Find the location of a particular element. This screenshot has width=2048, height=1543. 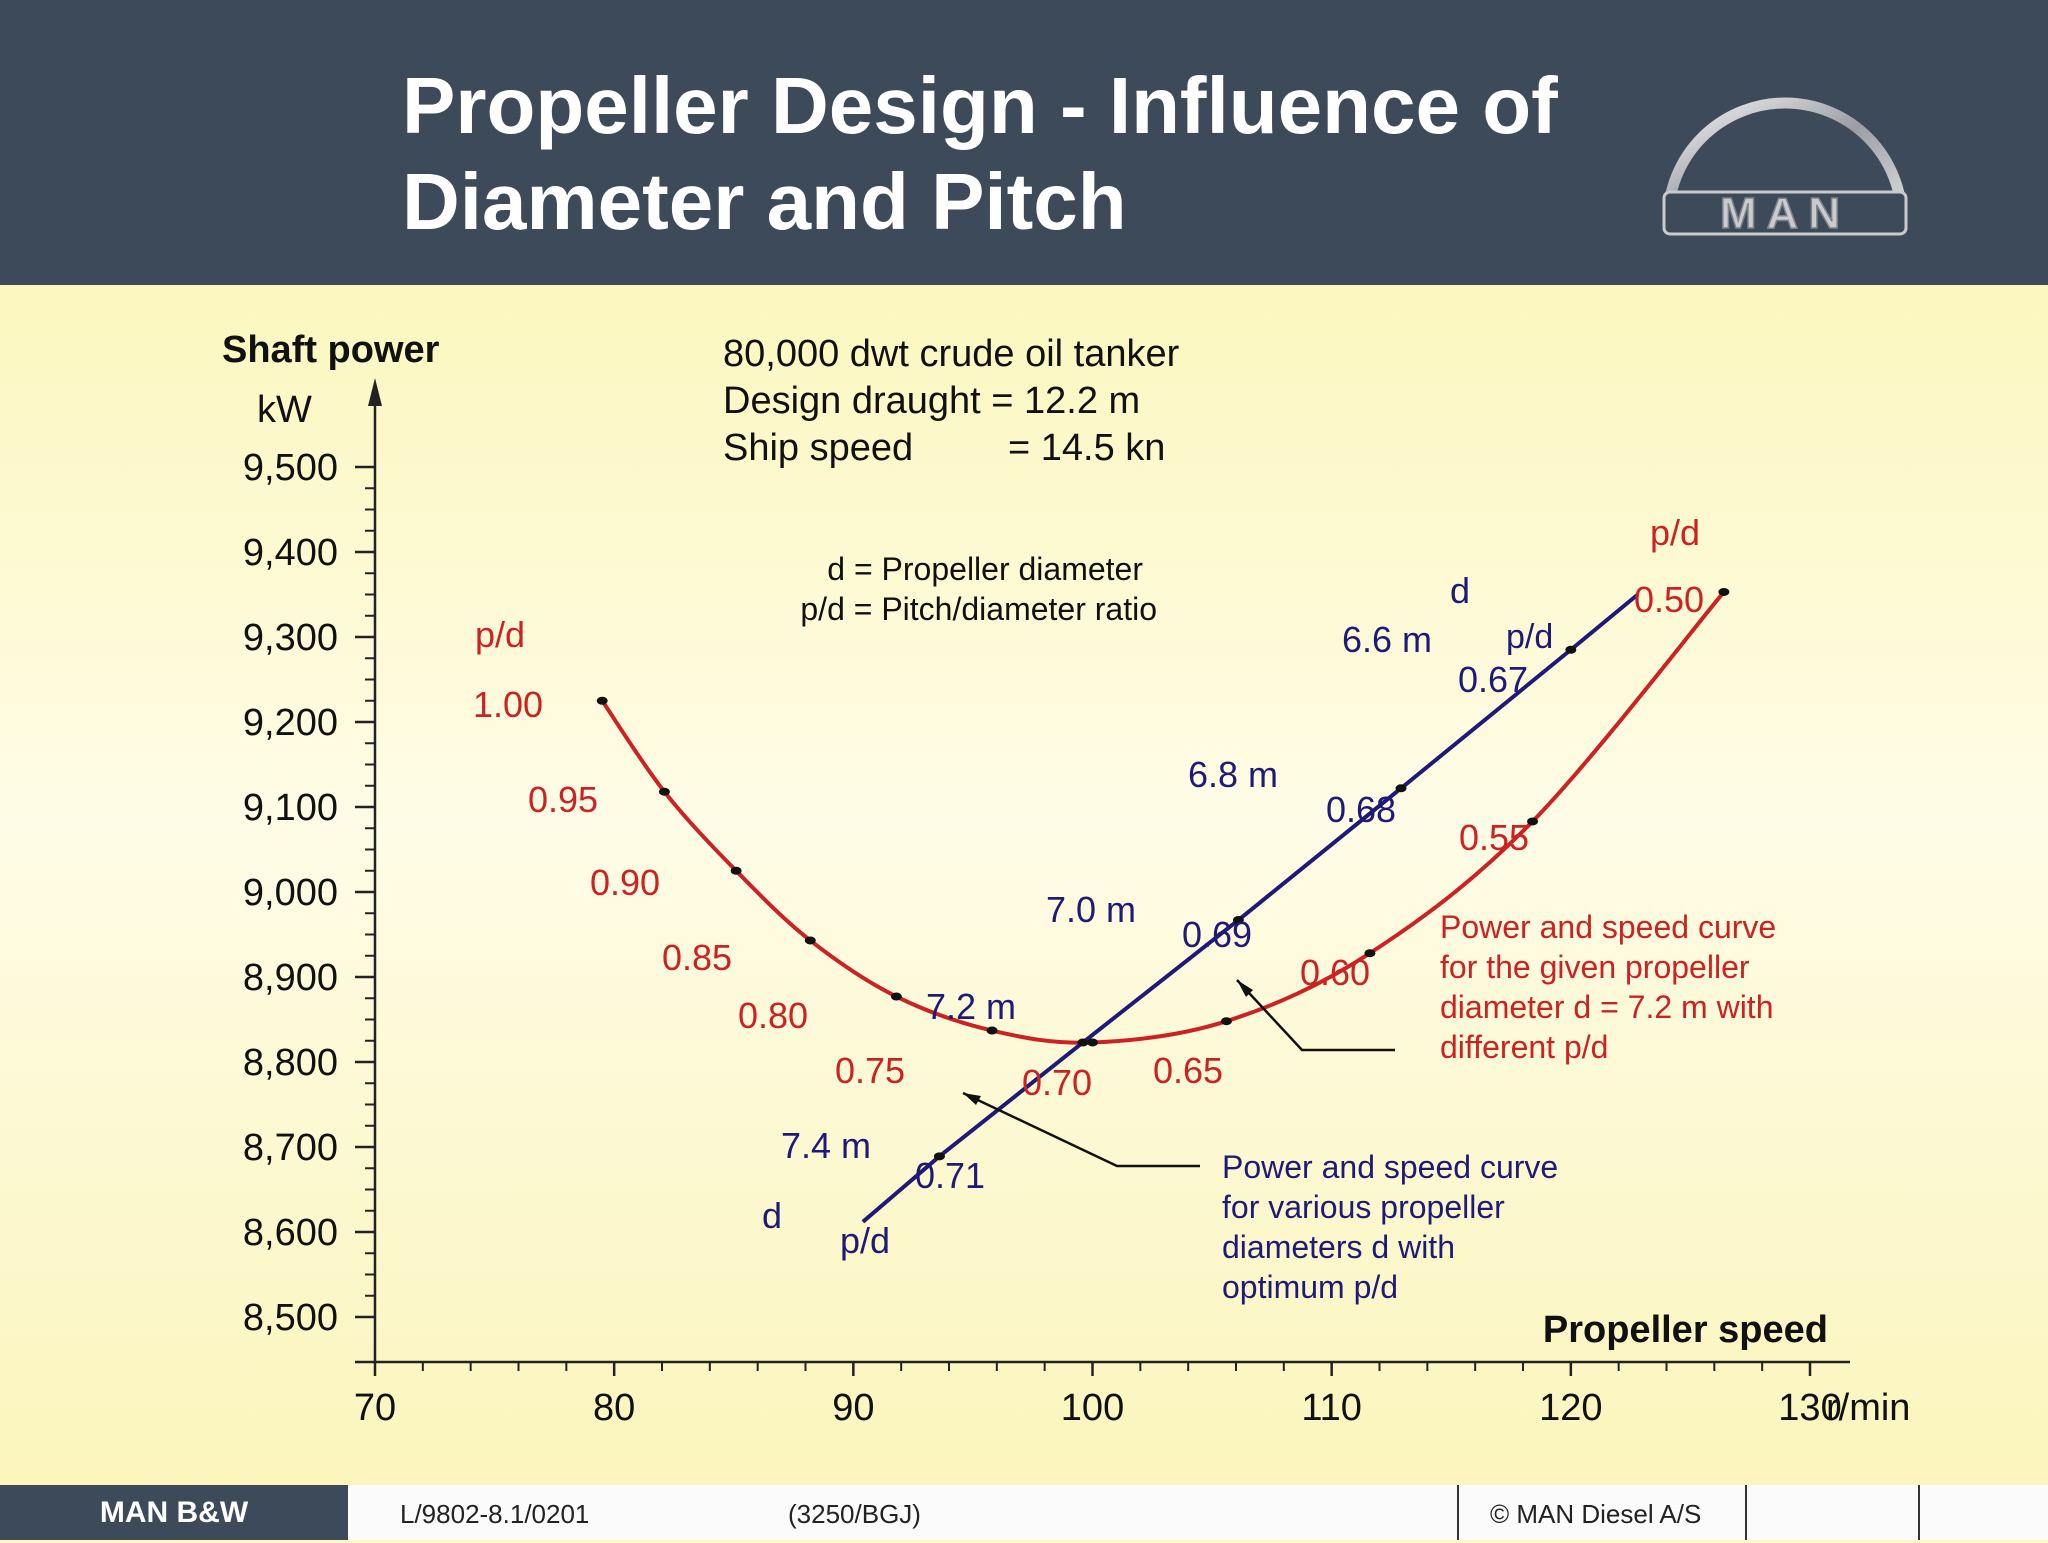

blue-pd-0.71: 0.71 is located at coordinates (950, 1175).